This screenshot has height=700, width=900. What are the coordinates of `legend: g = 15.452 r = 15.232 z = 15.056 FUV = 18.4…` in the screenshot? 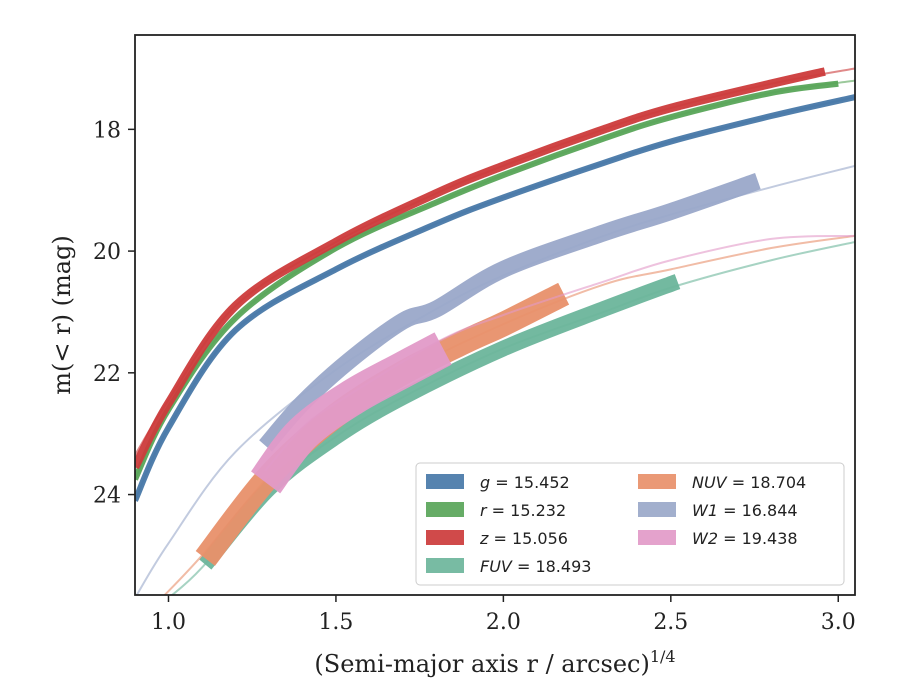 It's located at (630, 524).